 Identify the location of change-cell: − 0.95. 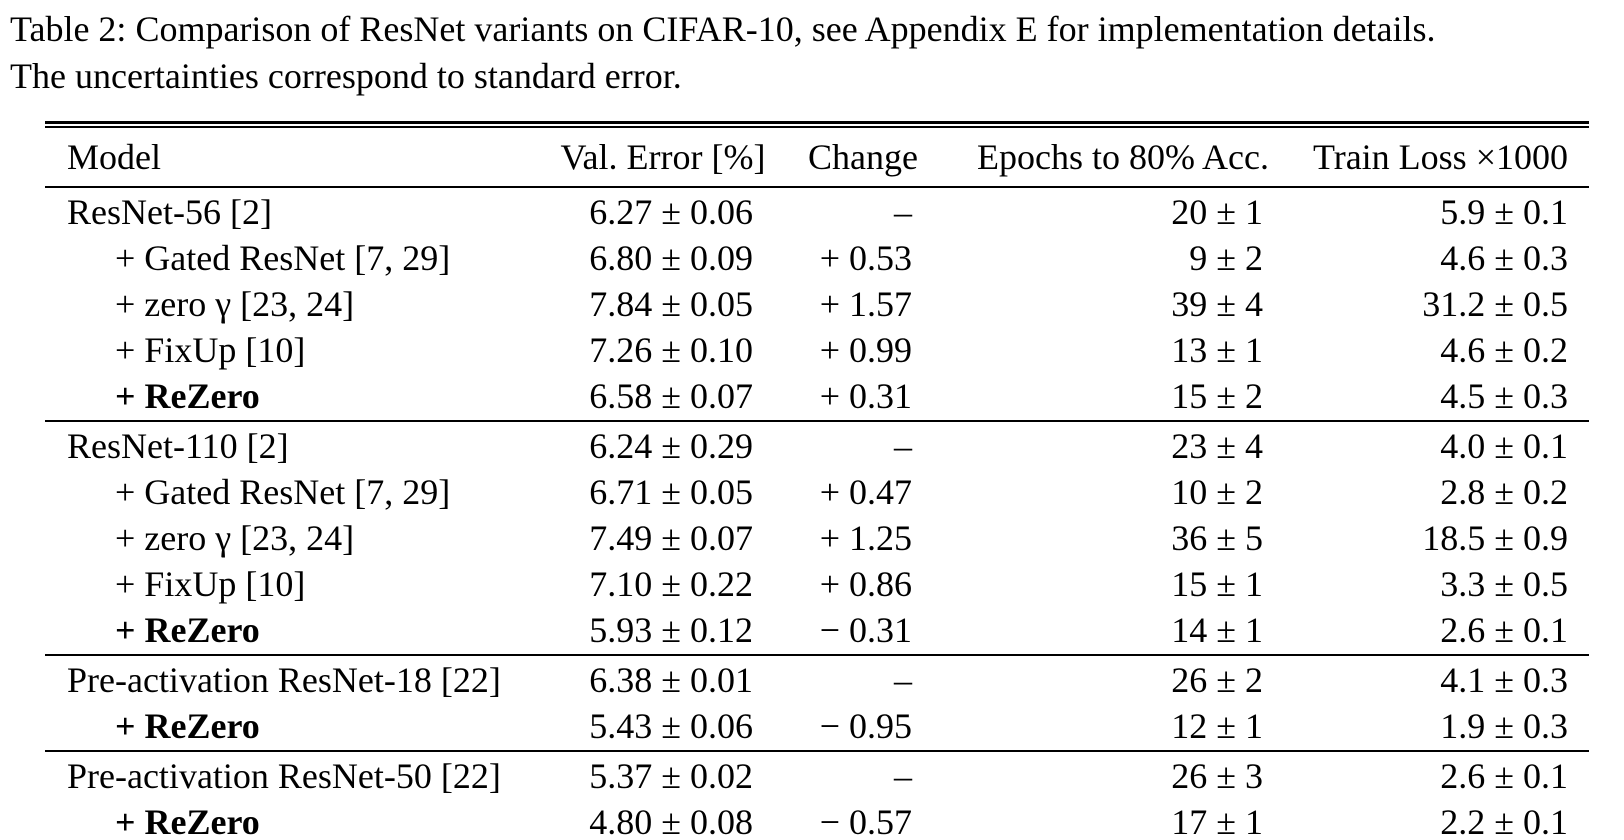
(865, 726).